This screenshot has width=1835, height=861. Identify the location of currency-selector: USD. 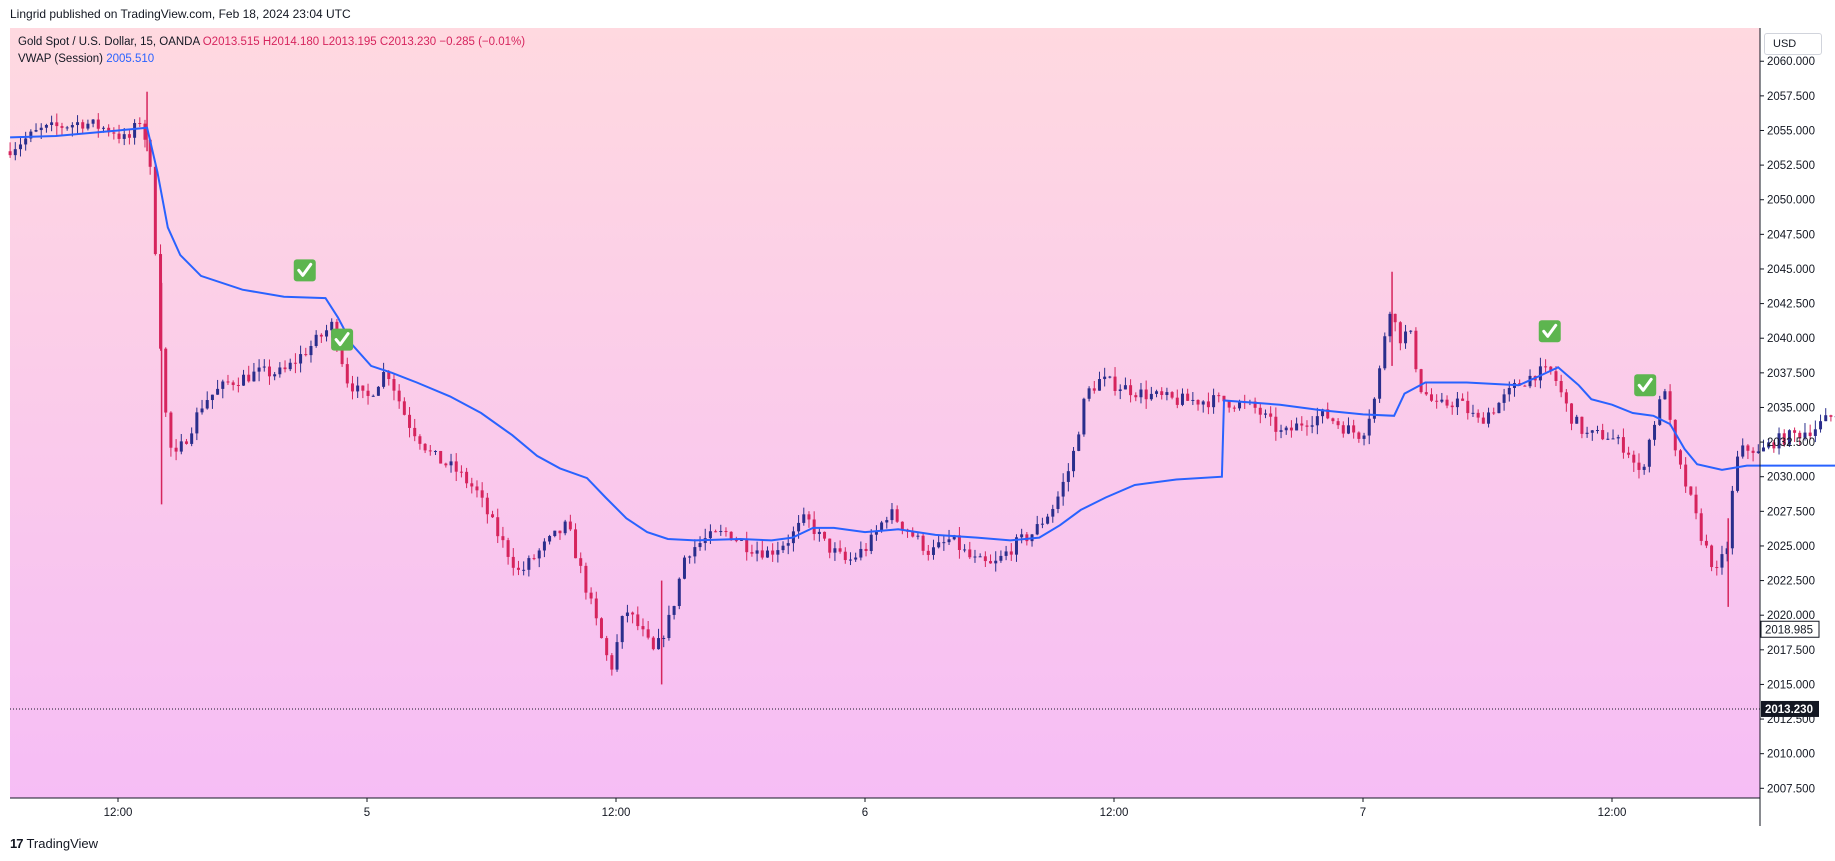
(1793, 44).